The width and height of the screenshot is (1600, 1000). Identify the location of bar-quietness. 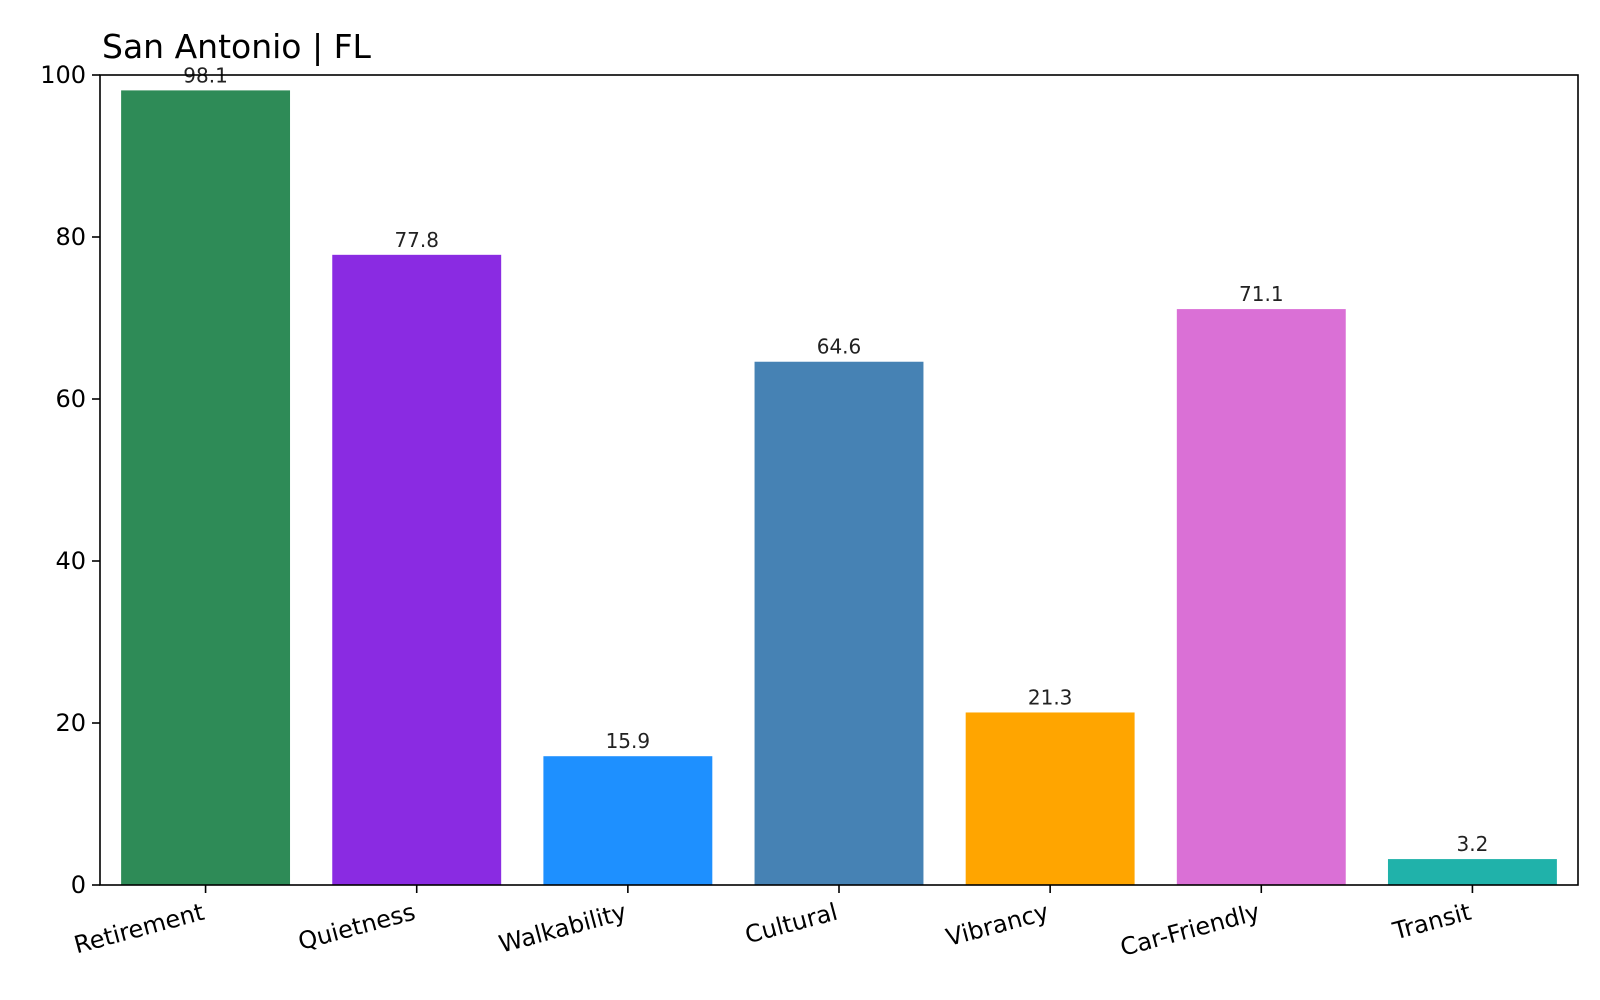
(417, 569).